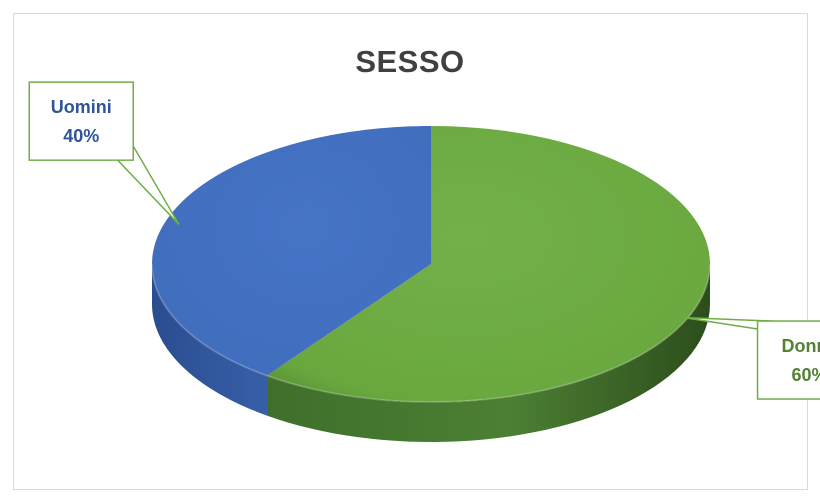 The height and width of the screenshot is (502, 820). Describe the element at coordinates (81, 107) in the screenshot. I see `data-label-category: Uomini` at that location.